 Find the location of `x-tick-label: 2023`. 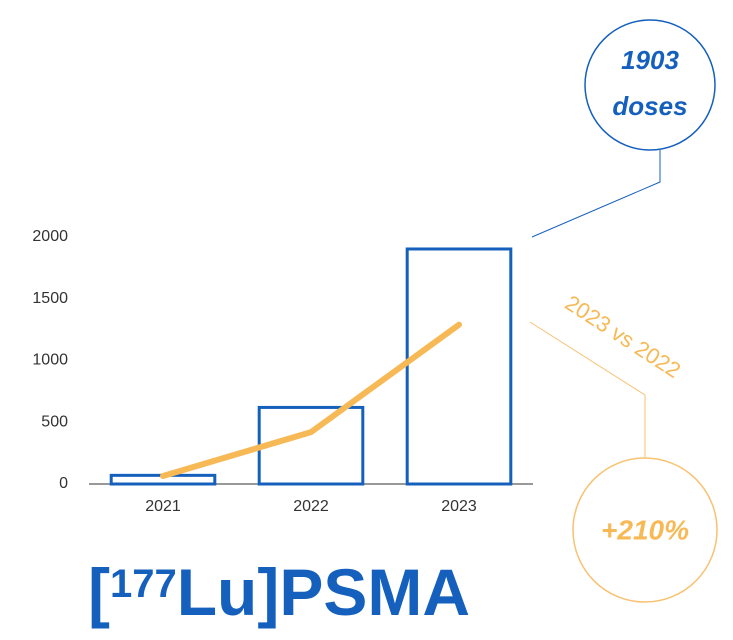

x-tick-label: 2023 is located at coordinates (459, 506).